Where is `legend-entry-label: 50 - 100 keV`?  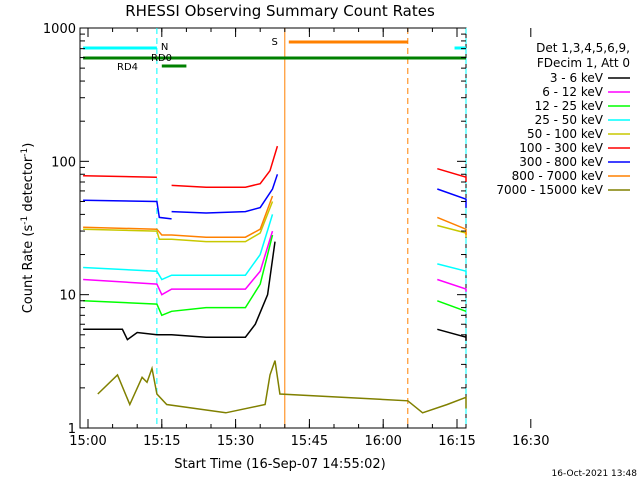
legend-entry-label: 50 - 100 keV is located at coordinates (565, 134).